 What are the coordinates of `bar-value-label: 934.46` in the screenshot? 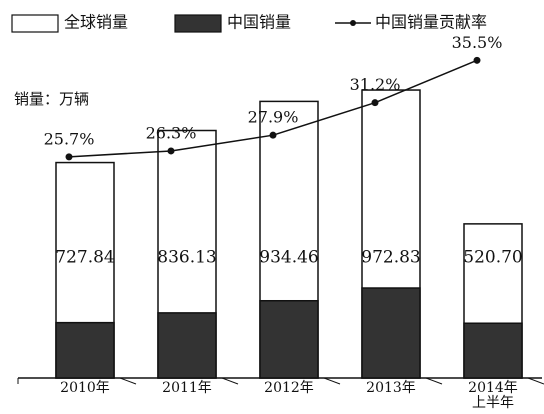 It's located at (288, 258).